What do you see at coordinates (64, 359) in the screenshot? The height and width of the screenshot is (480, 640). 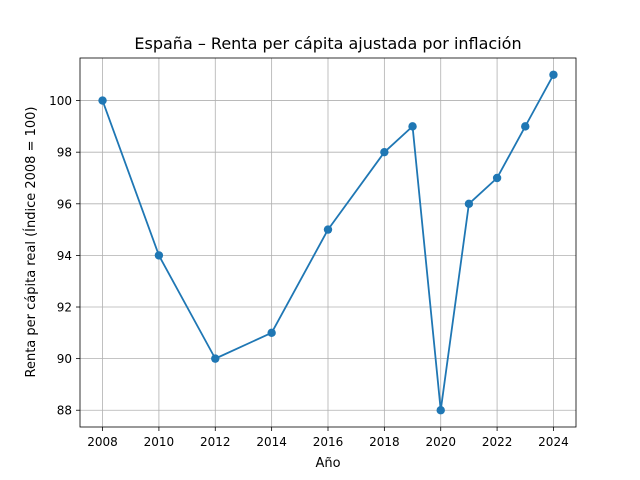 I see `y-tick-label: 90` at bounding box center [64, 359].